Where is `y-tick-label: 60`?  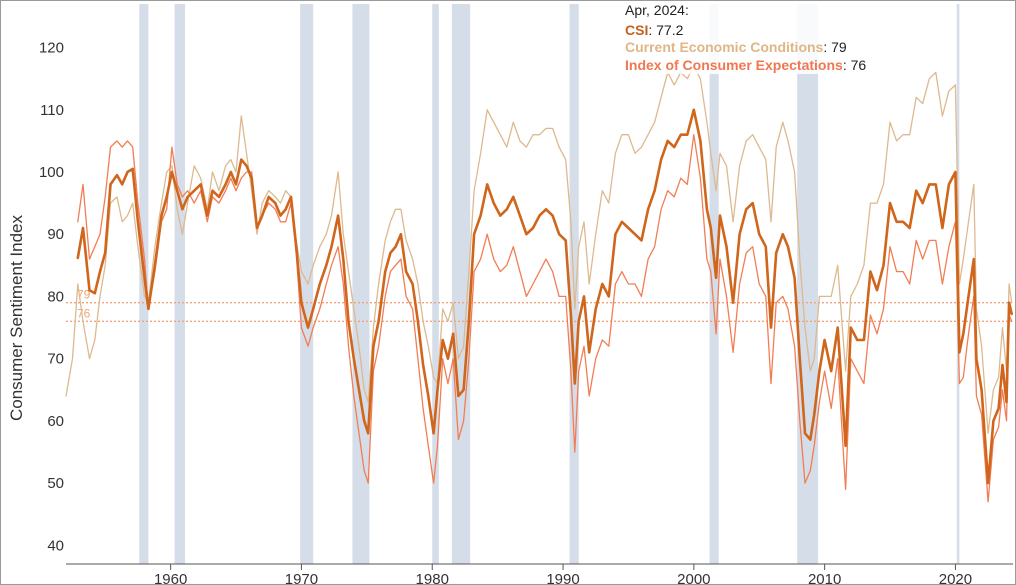
y-tick-label: 60 is located at coordinates (55, 421).